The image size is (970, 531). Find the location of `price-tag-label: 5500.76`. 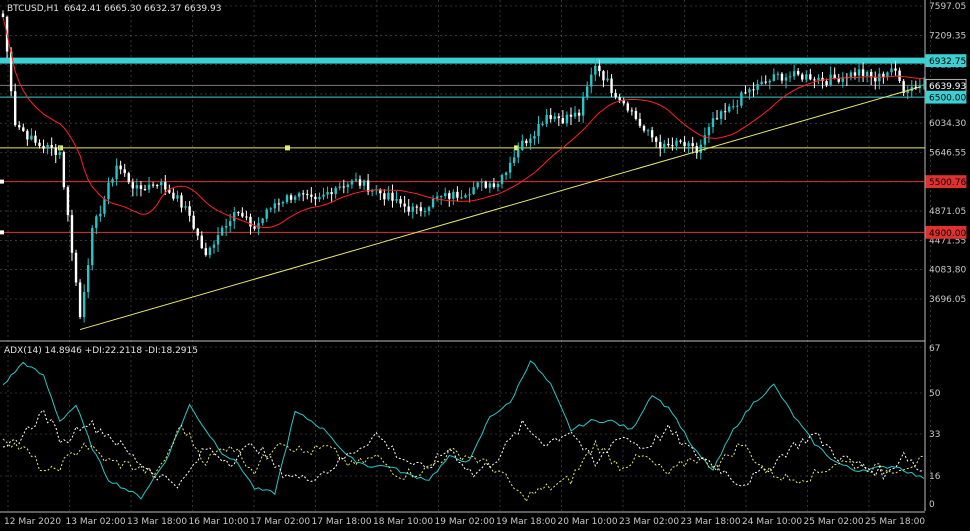

price-tag-label: 5500.76 is located at coordinates (947, 183).